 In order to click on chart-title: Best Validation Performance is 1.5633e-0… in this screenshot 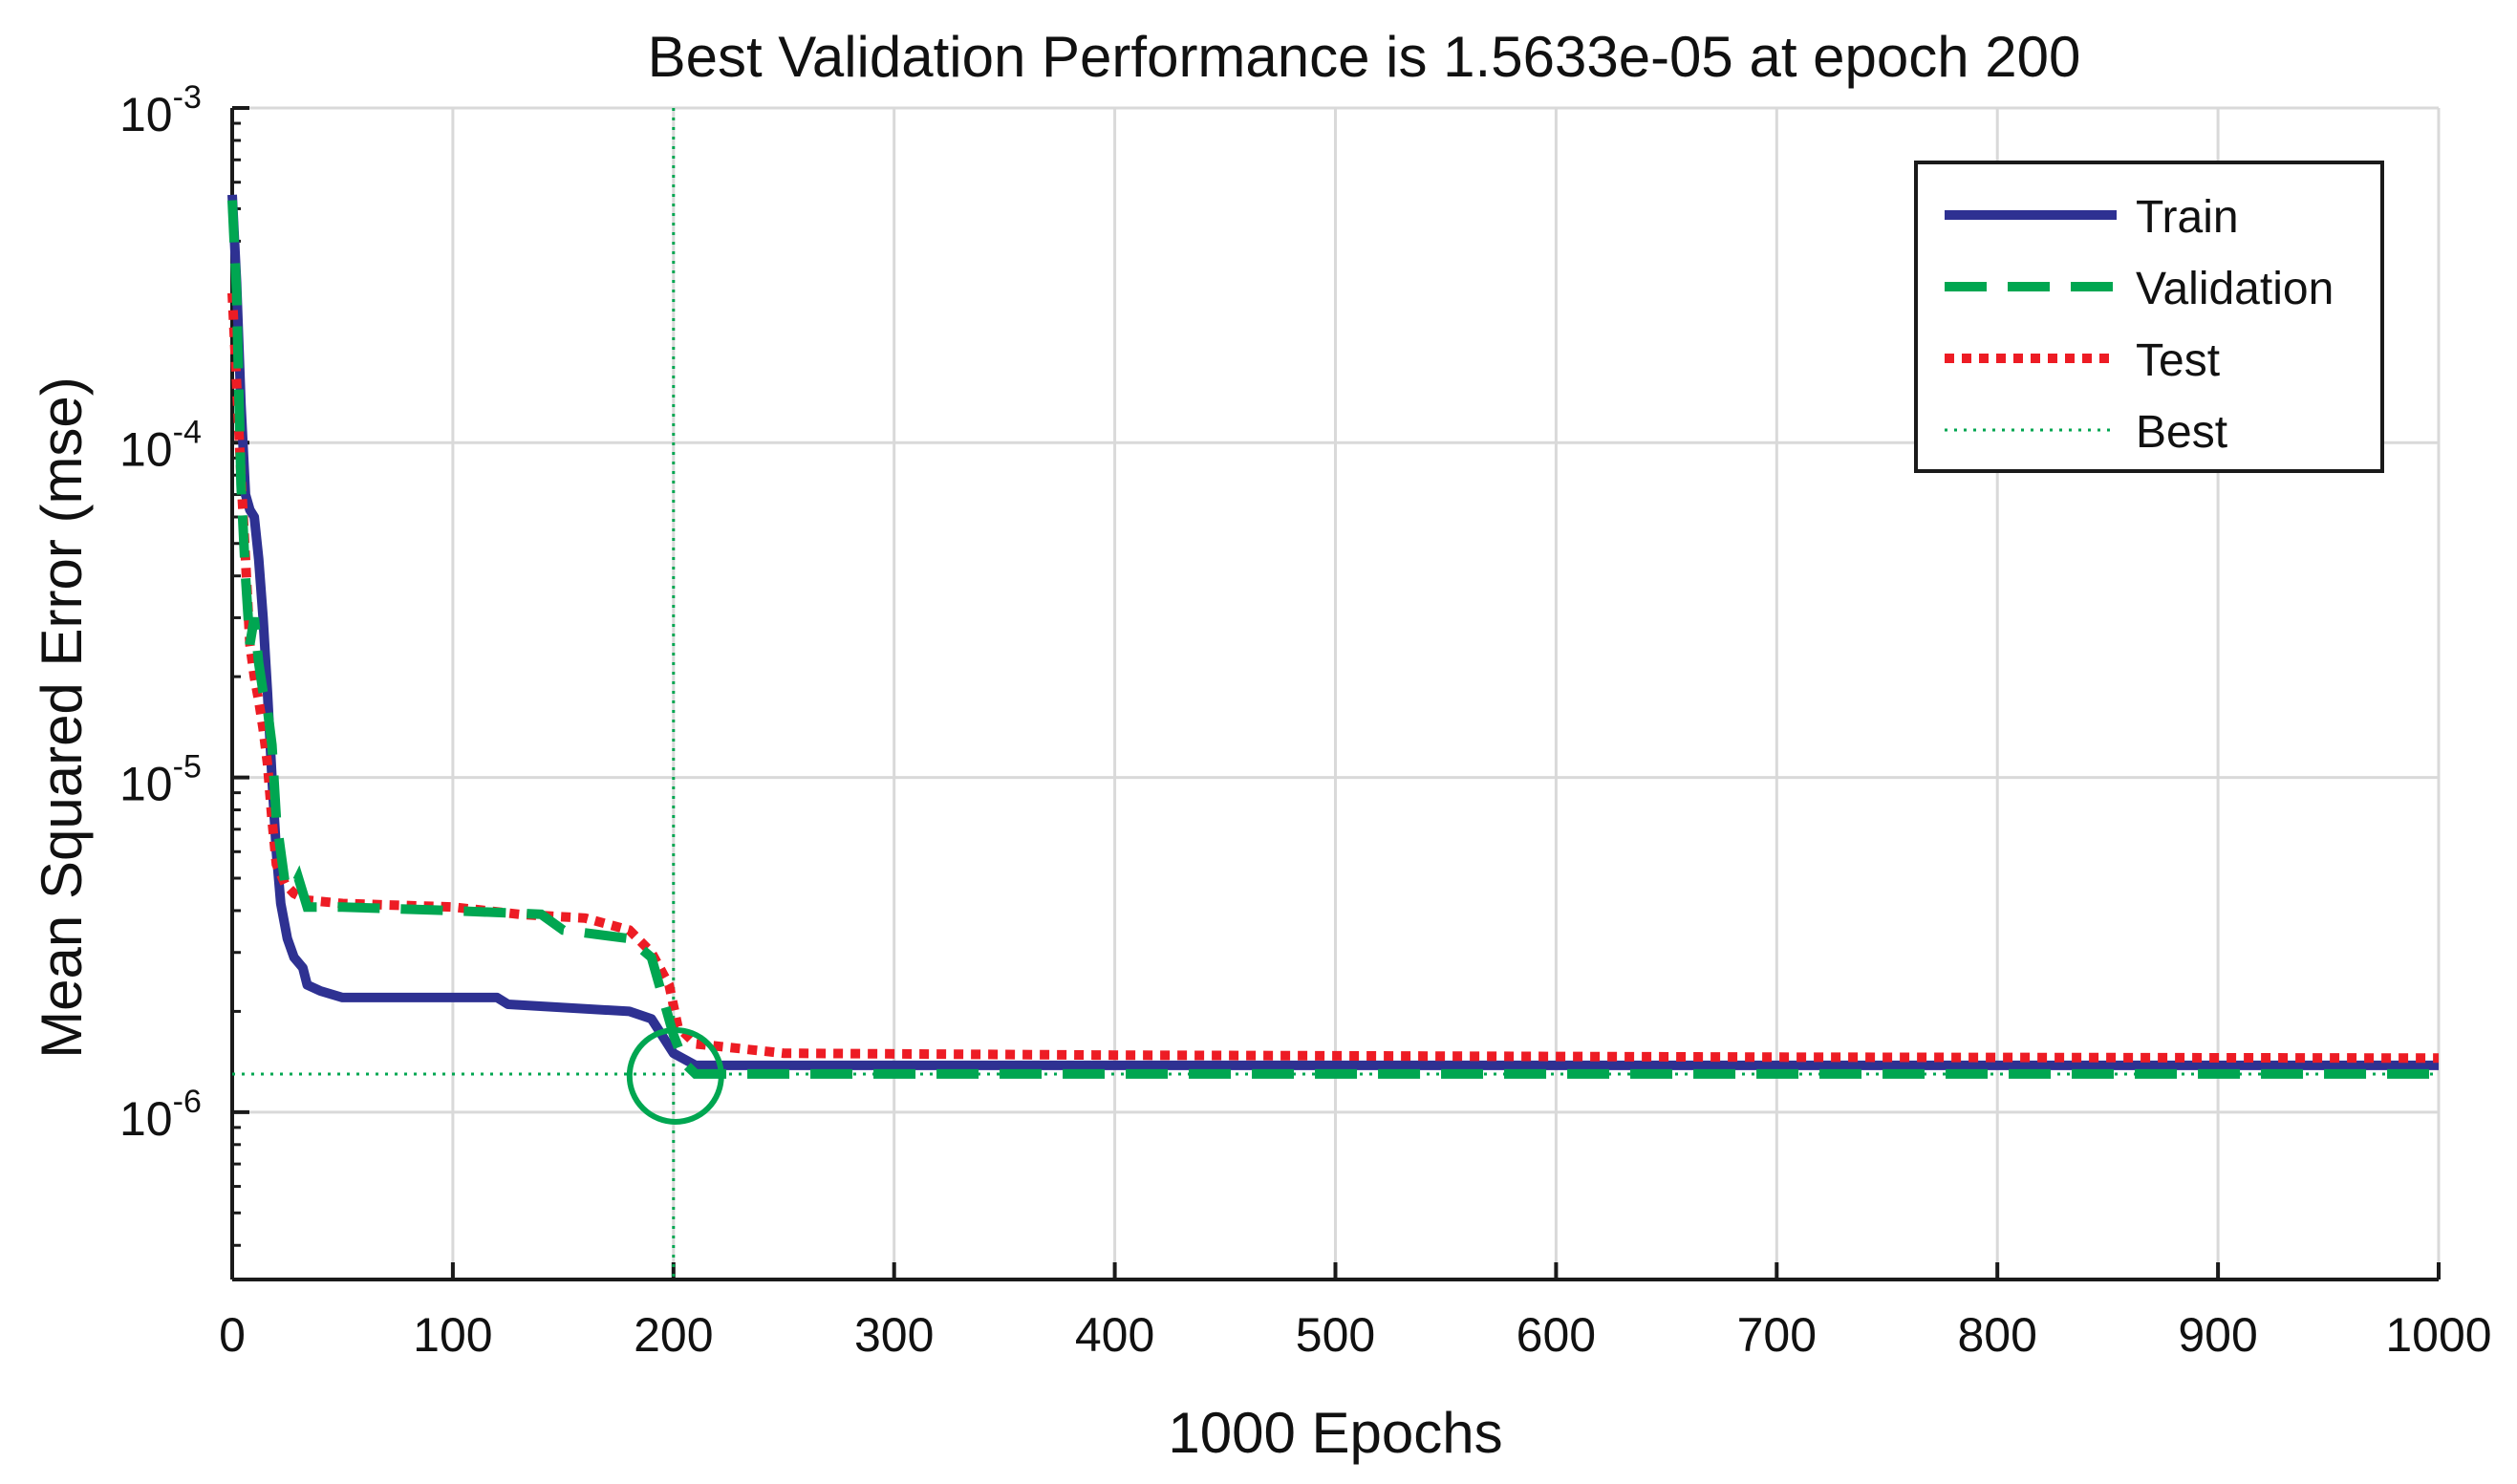, I will do `click(1365, 57)`.